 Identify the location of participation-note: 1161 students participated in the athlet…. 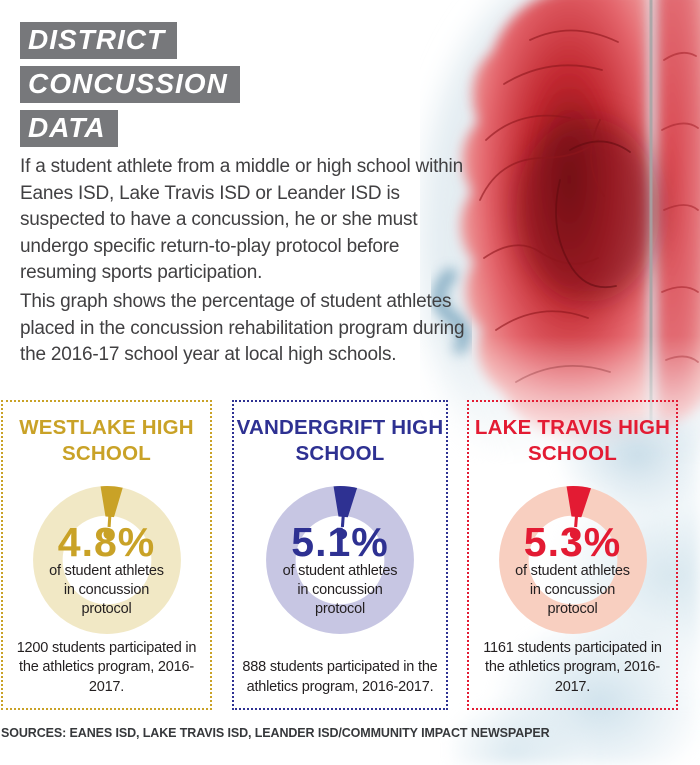
(572, 667).